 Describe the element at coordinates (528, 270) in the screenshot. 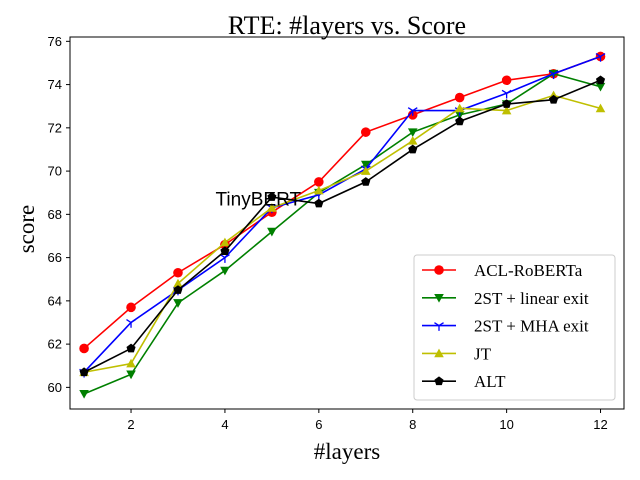

I see `legend-label: ACL-RoBERTa` at that location.